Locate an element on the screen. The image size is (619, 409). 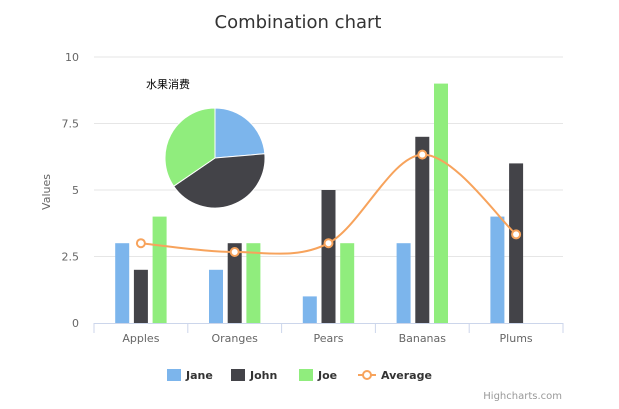
bar-joe-bananas is located at coordinates (441, 203).